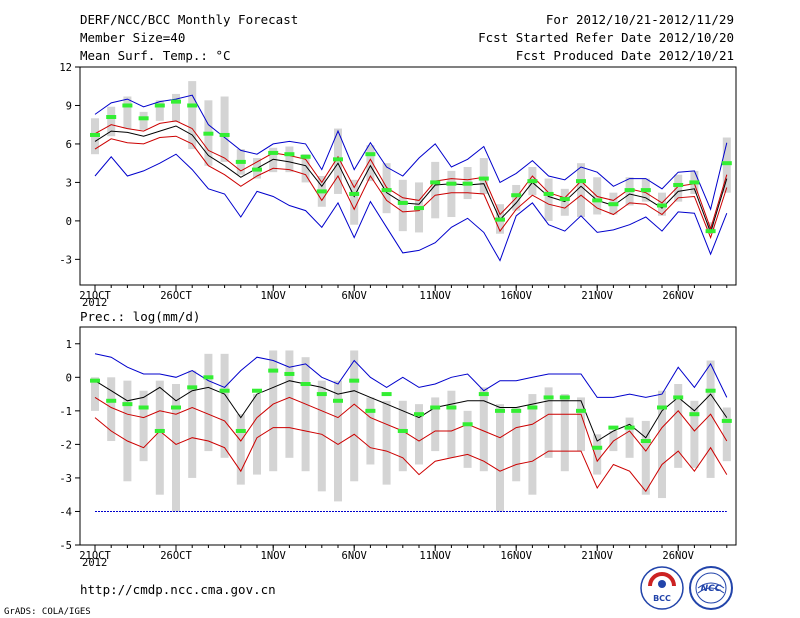 This screenshot has height=618, width=800. What do you see at coordinates (411, 187) in the screenshot?
I see `temperature-line-lower` at bounding box center [411, 187].